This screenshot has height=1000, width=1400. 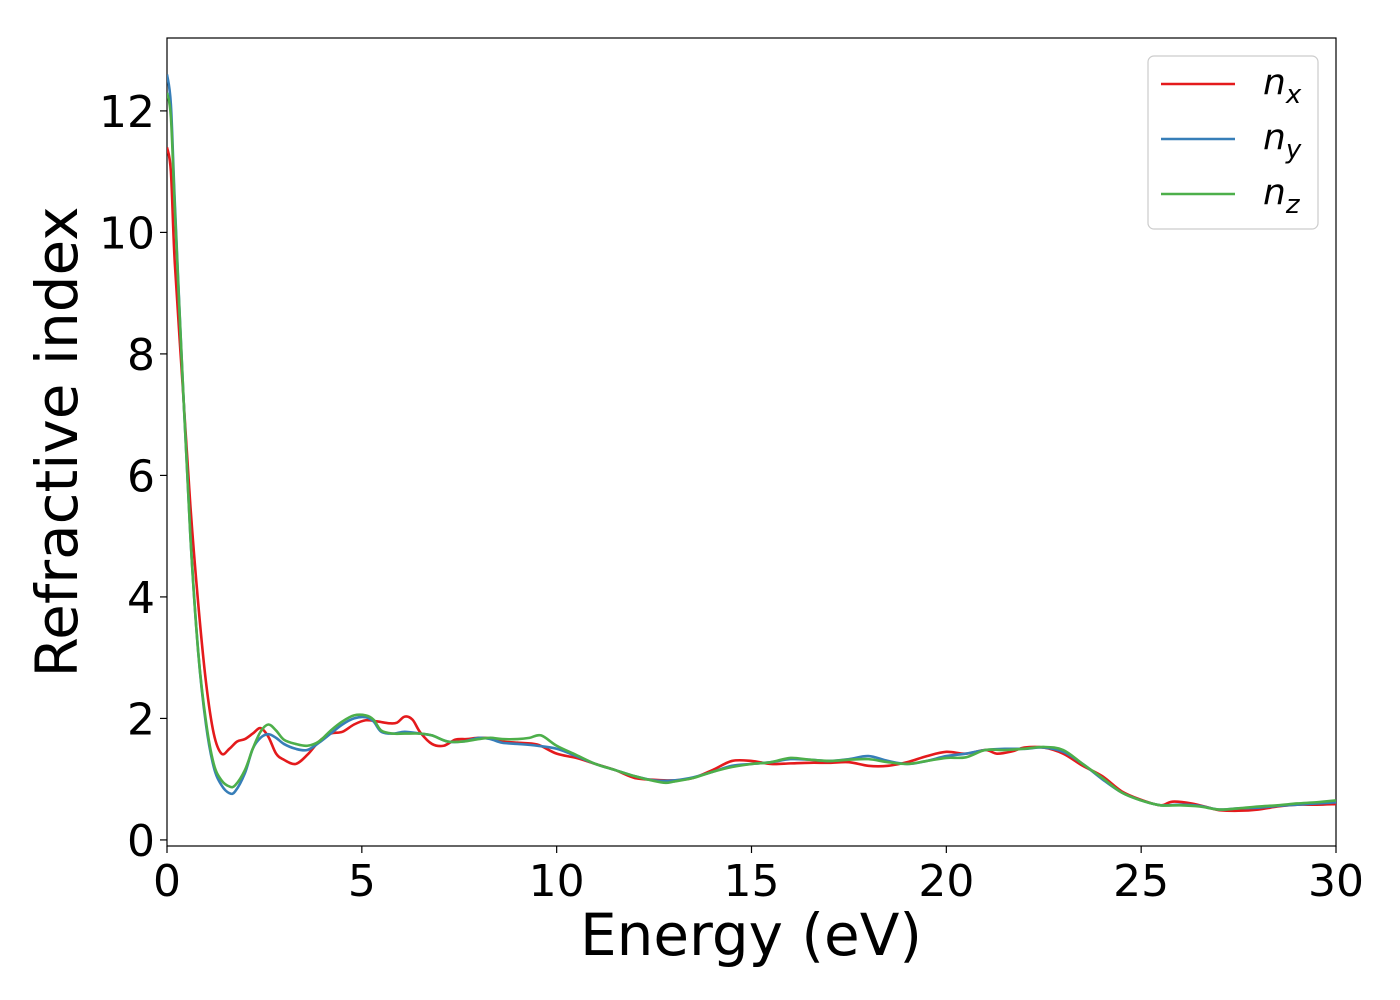 I want to click on x-tick-label: 5, so click(x=362, y=881).